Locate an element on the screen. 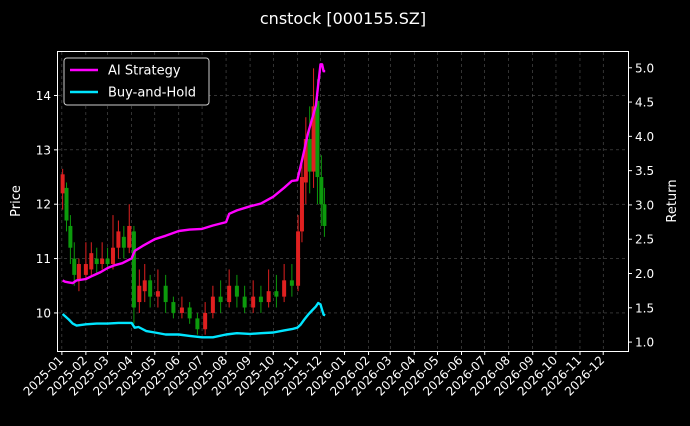  legend-label: AI Strategy is located at coordinates (144, 71).